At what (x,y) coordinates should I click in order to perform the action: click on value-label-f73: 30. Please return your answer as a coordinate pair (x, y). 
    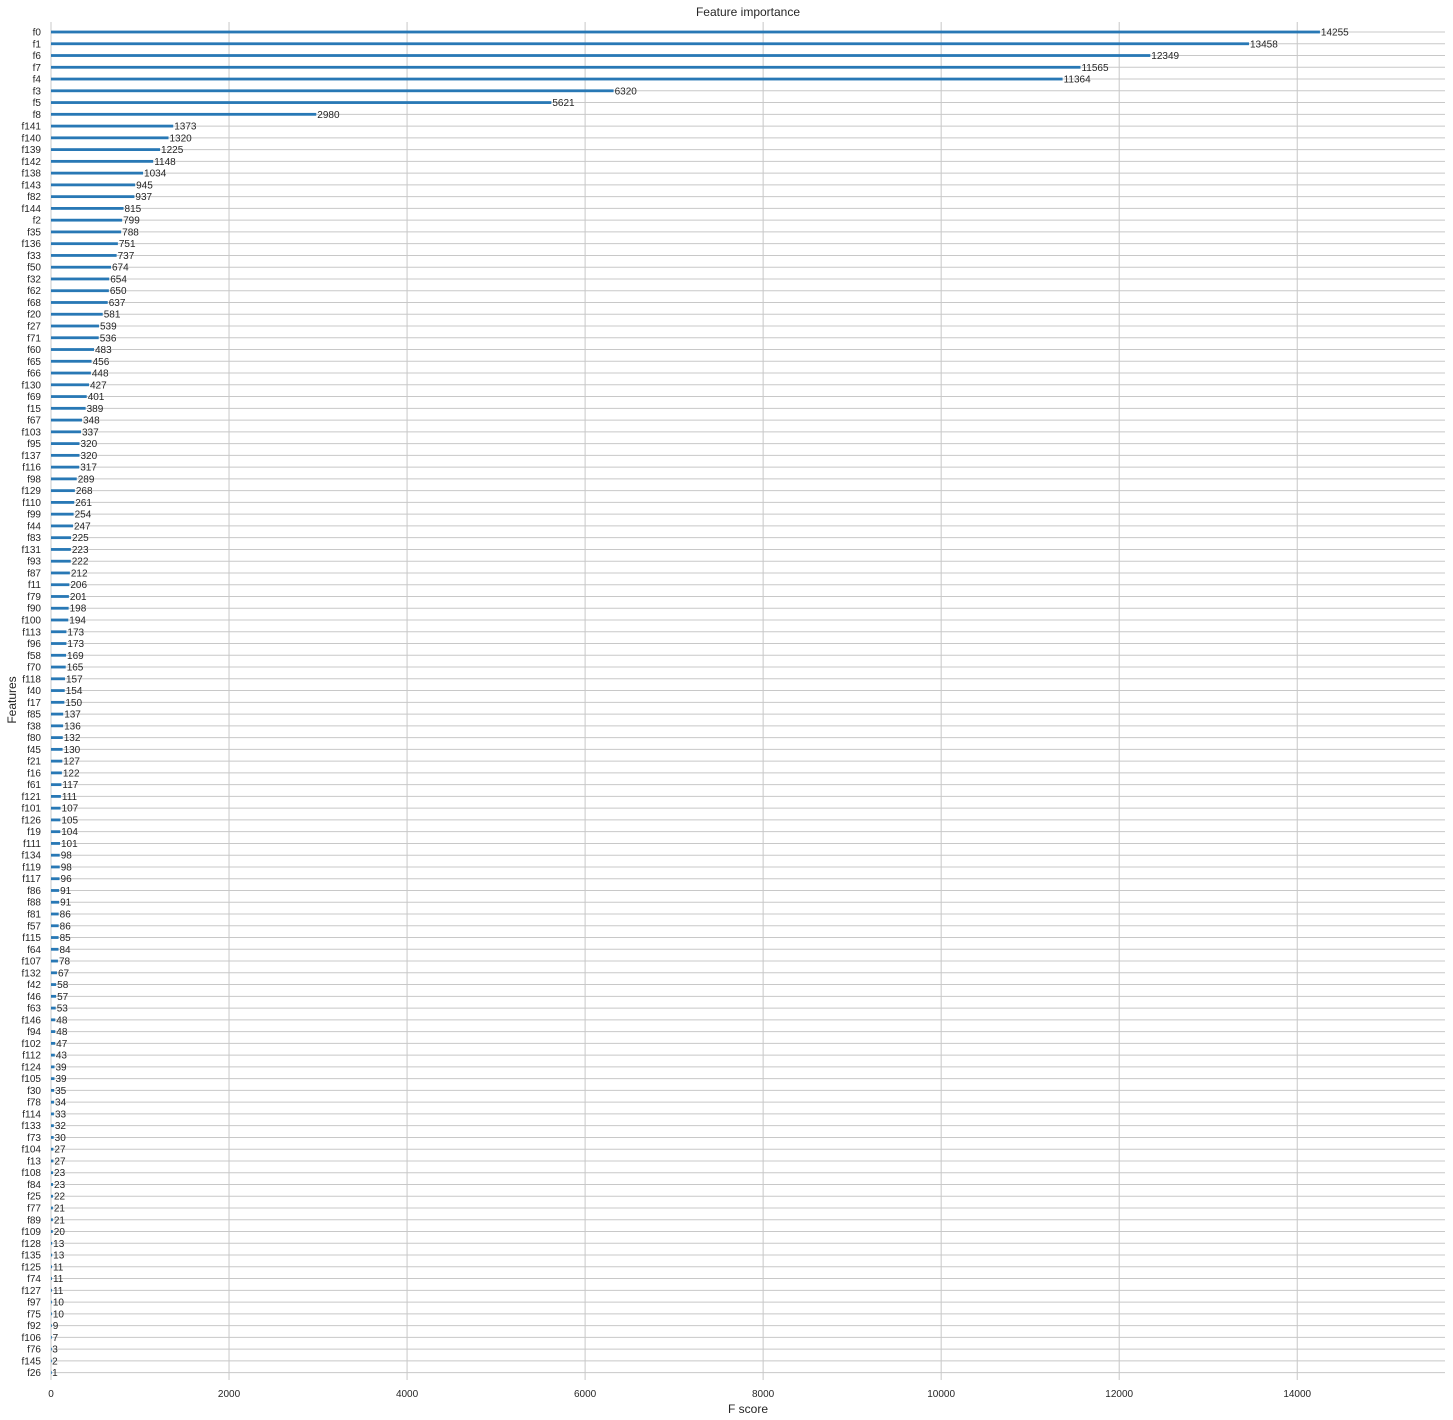
    Looking at the image, I should click on (61, 1138).